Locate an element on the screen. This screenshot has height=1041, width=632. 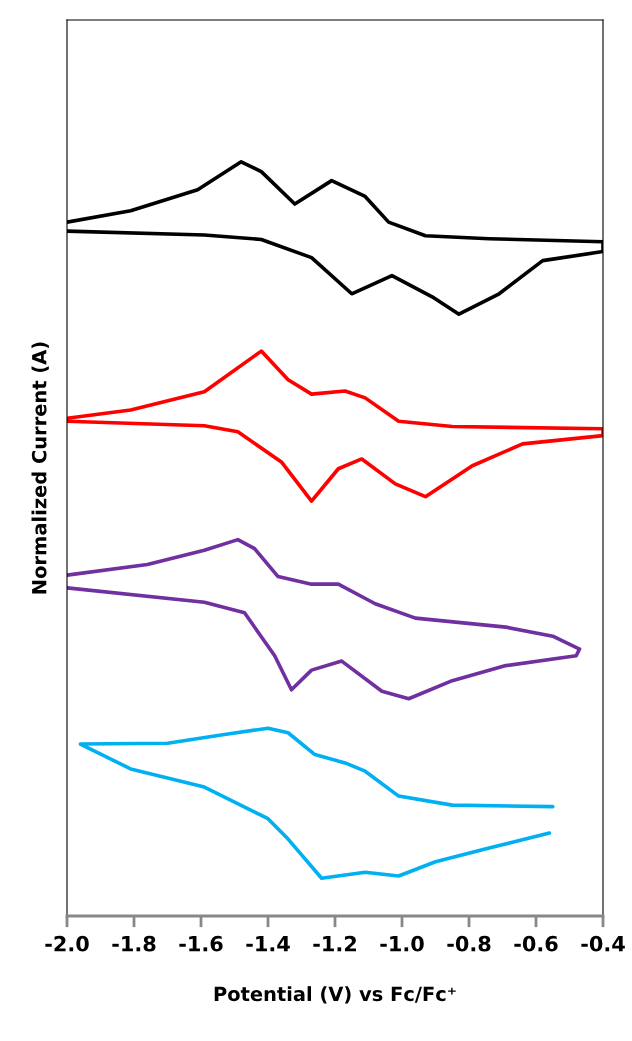
y-axis-title: Normalized Current (A) is located at coordinates (40, 468).